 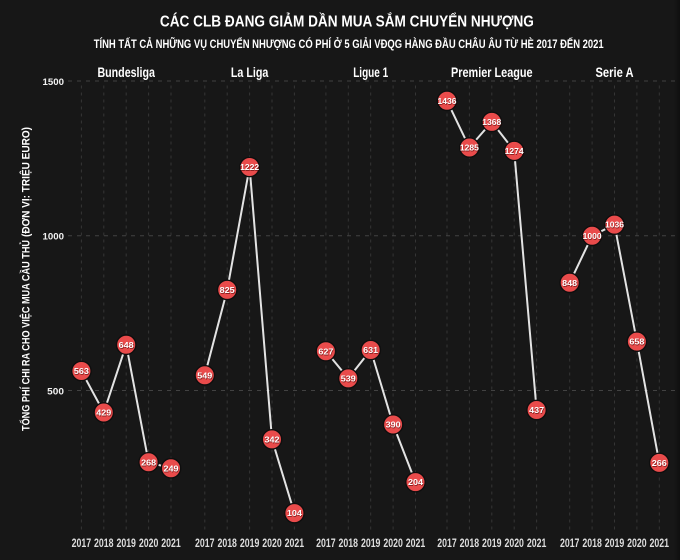 I want to click on svg-text: 648, so click(x=126, y=345).